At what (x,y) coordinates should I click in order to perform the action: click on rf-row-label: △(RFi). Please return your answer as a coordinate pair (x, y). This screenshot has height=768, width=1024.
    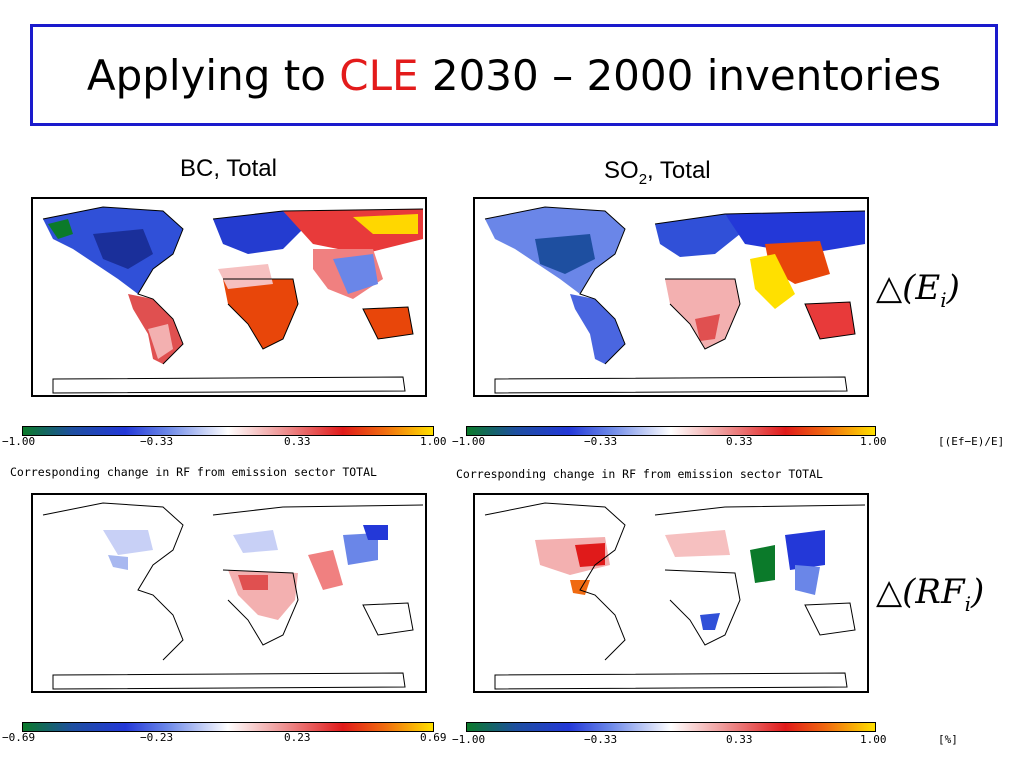
    Looking at the image, I should click on (930, 594).